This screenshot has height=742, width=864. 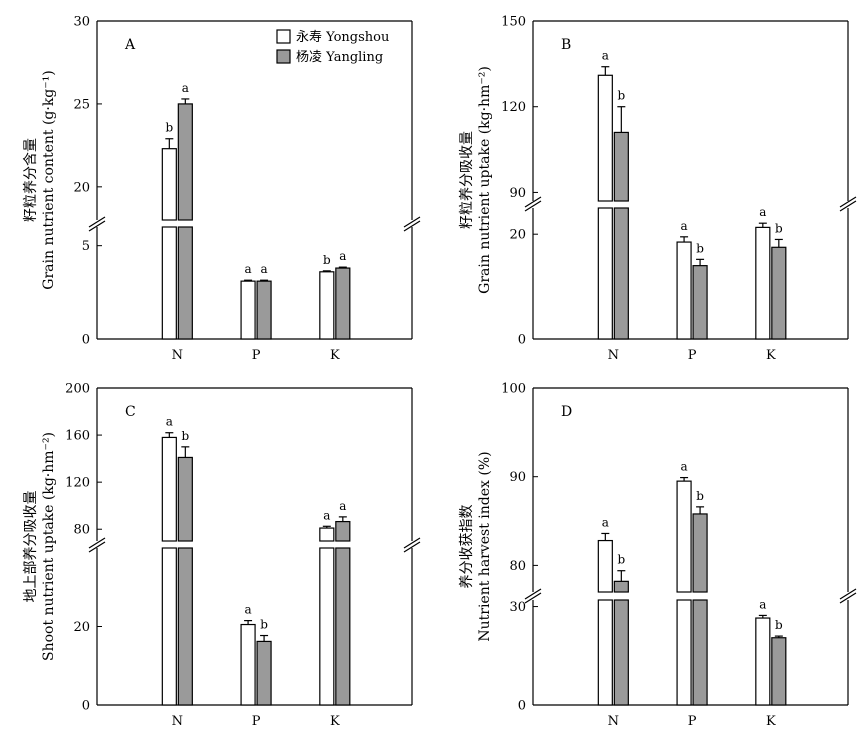 What do you see at coordinates (81, 104) in the screenshot?
I see `y-tick-label: 25` at bounding box center [81, 104].